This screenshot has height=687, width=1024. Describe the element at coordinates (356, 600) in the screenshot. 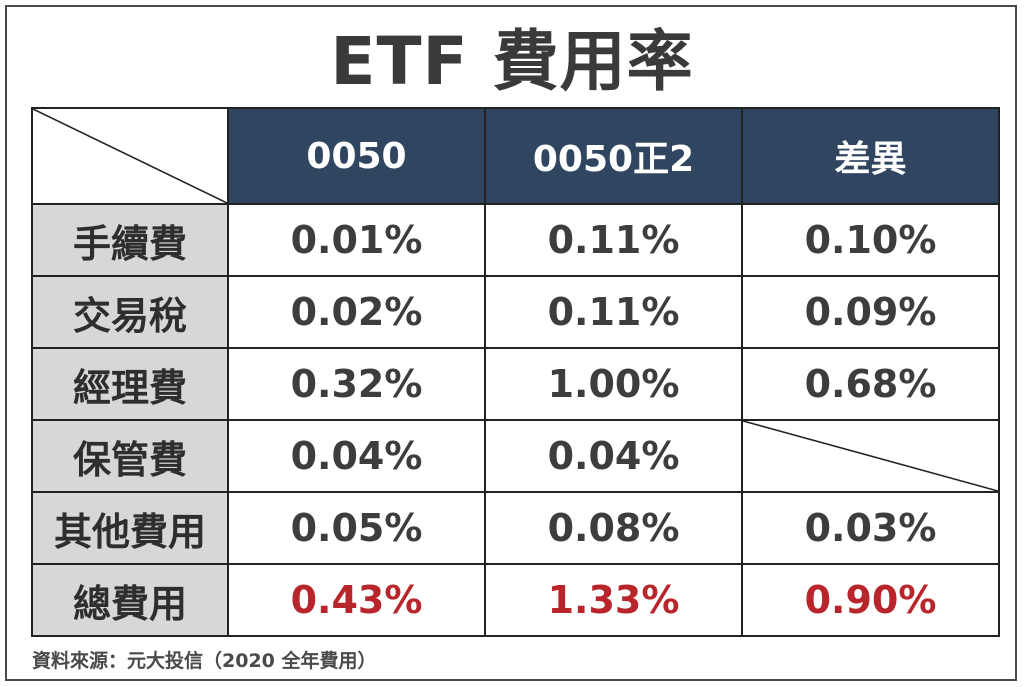

I see `total-cell: 0.43%` at that location.